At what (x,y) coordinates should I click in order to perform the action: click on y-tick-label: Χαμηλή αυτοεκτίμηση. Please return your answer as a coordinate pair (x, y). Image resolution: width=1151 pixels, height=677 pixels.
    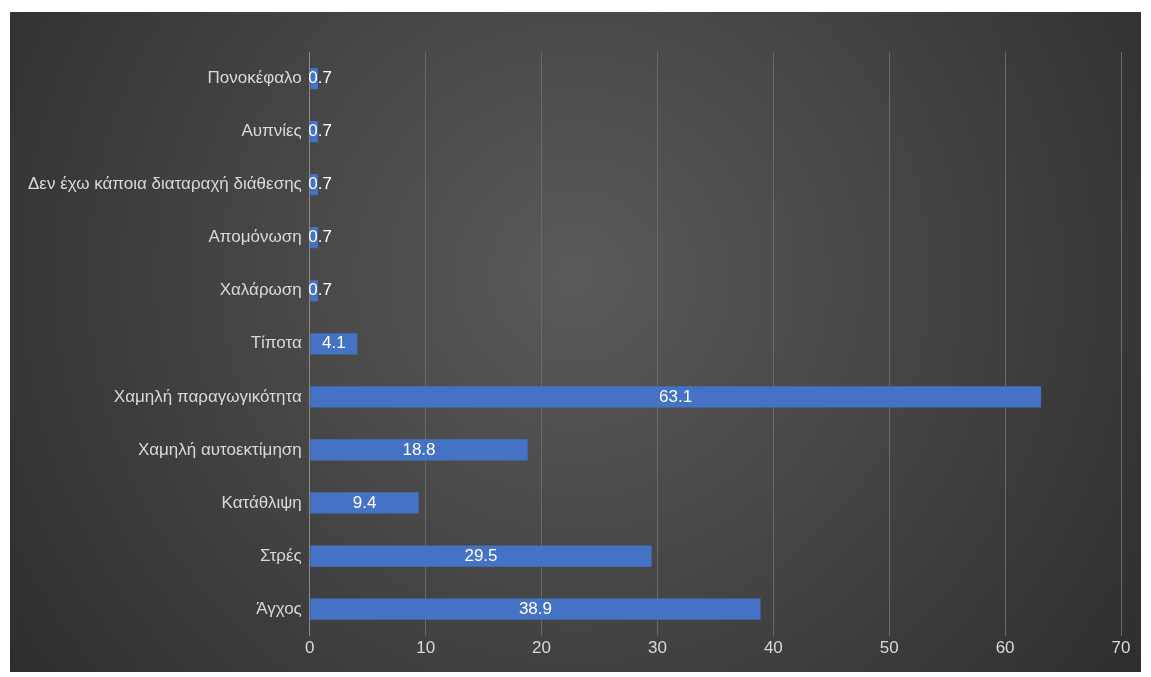
    Looking at the image, I should click on (219, 449).